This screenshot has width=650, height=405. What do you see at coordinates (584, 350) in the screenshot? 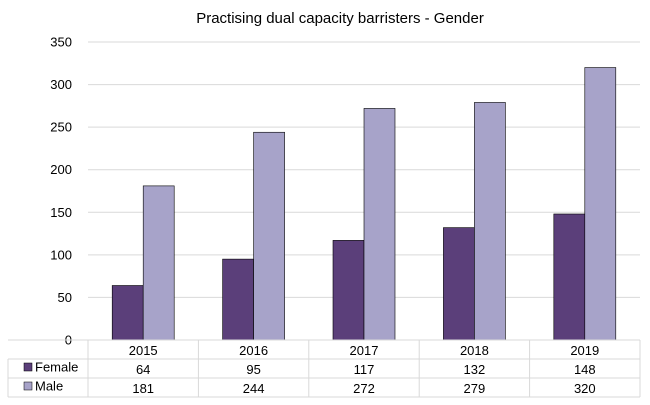
I see `x-tick-label: 2019` at bounding box center [584, 350].